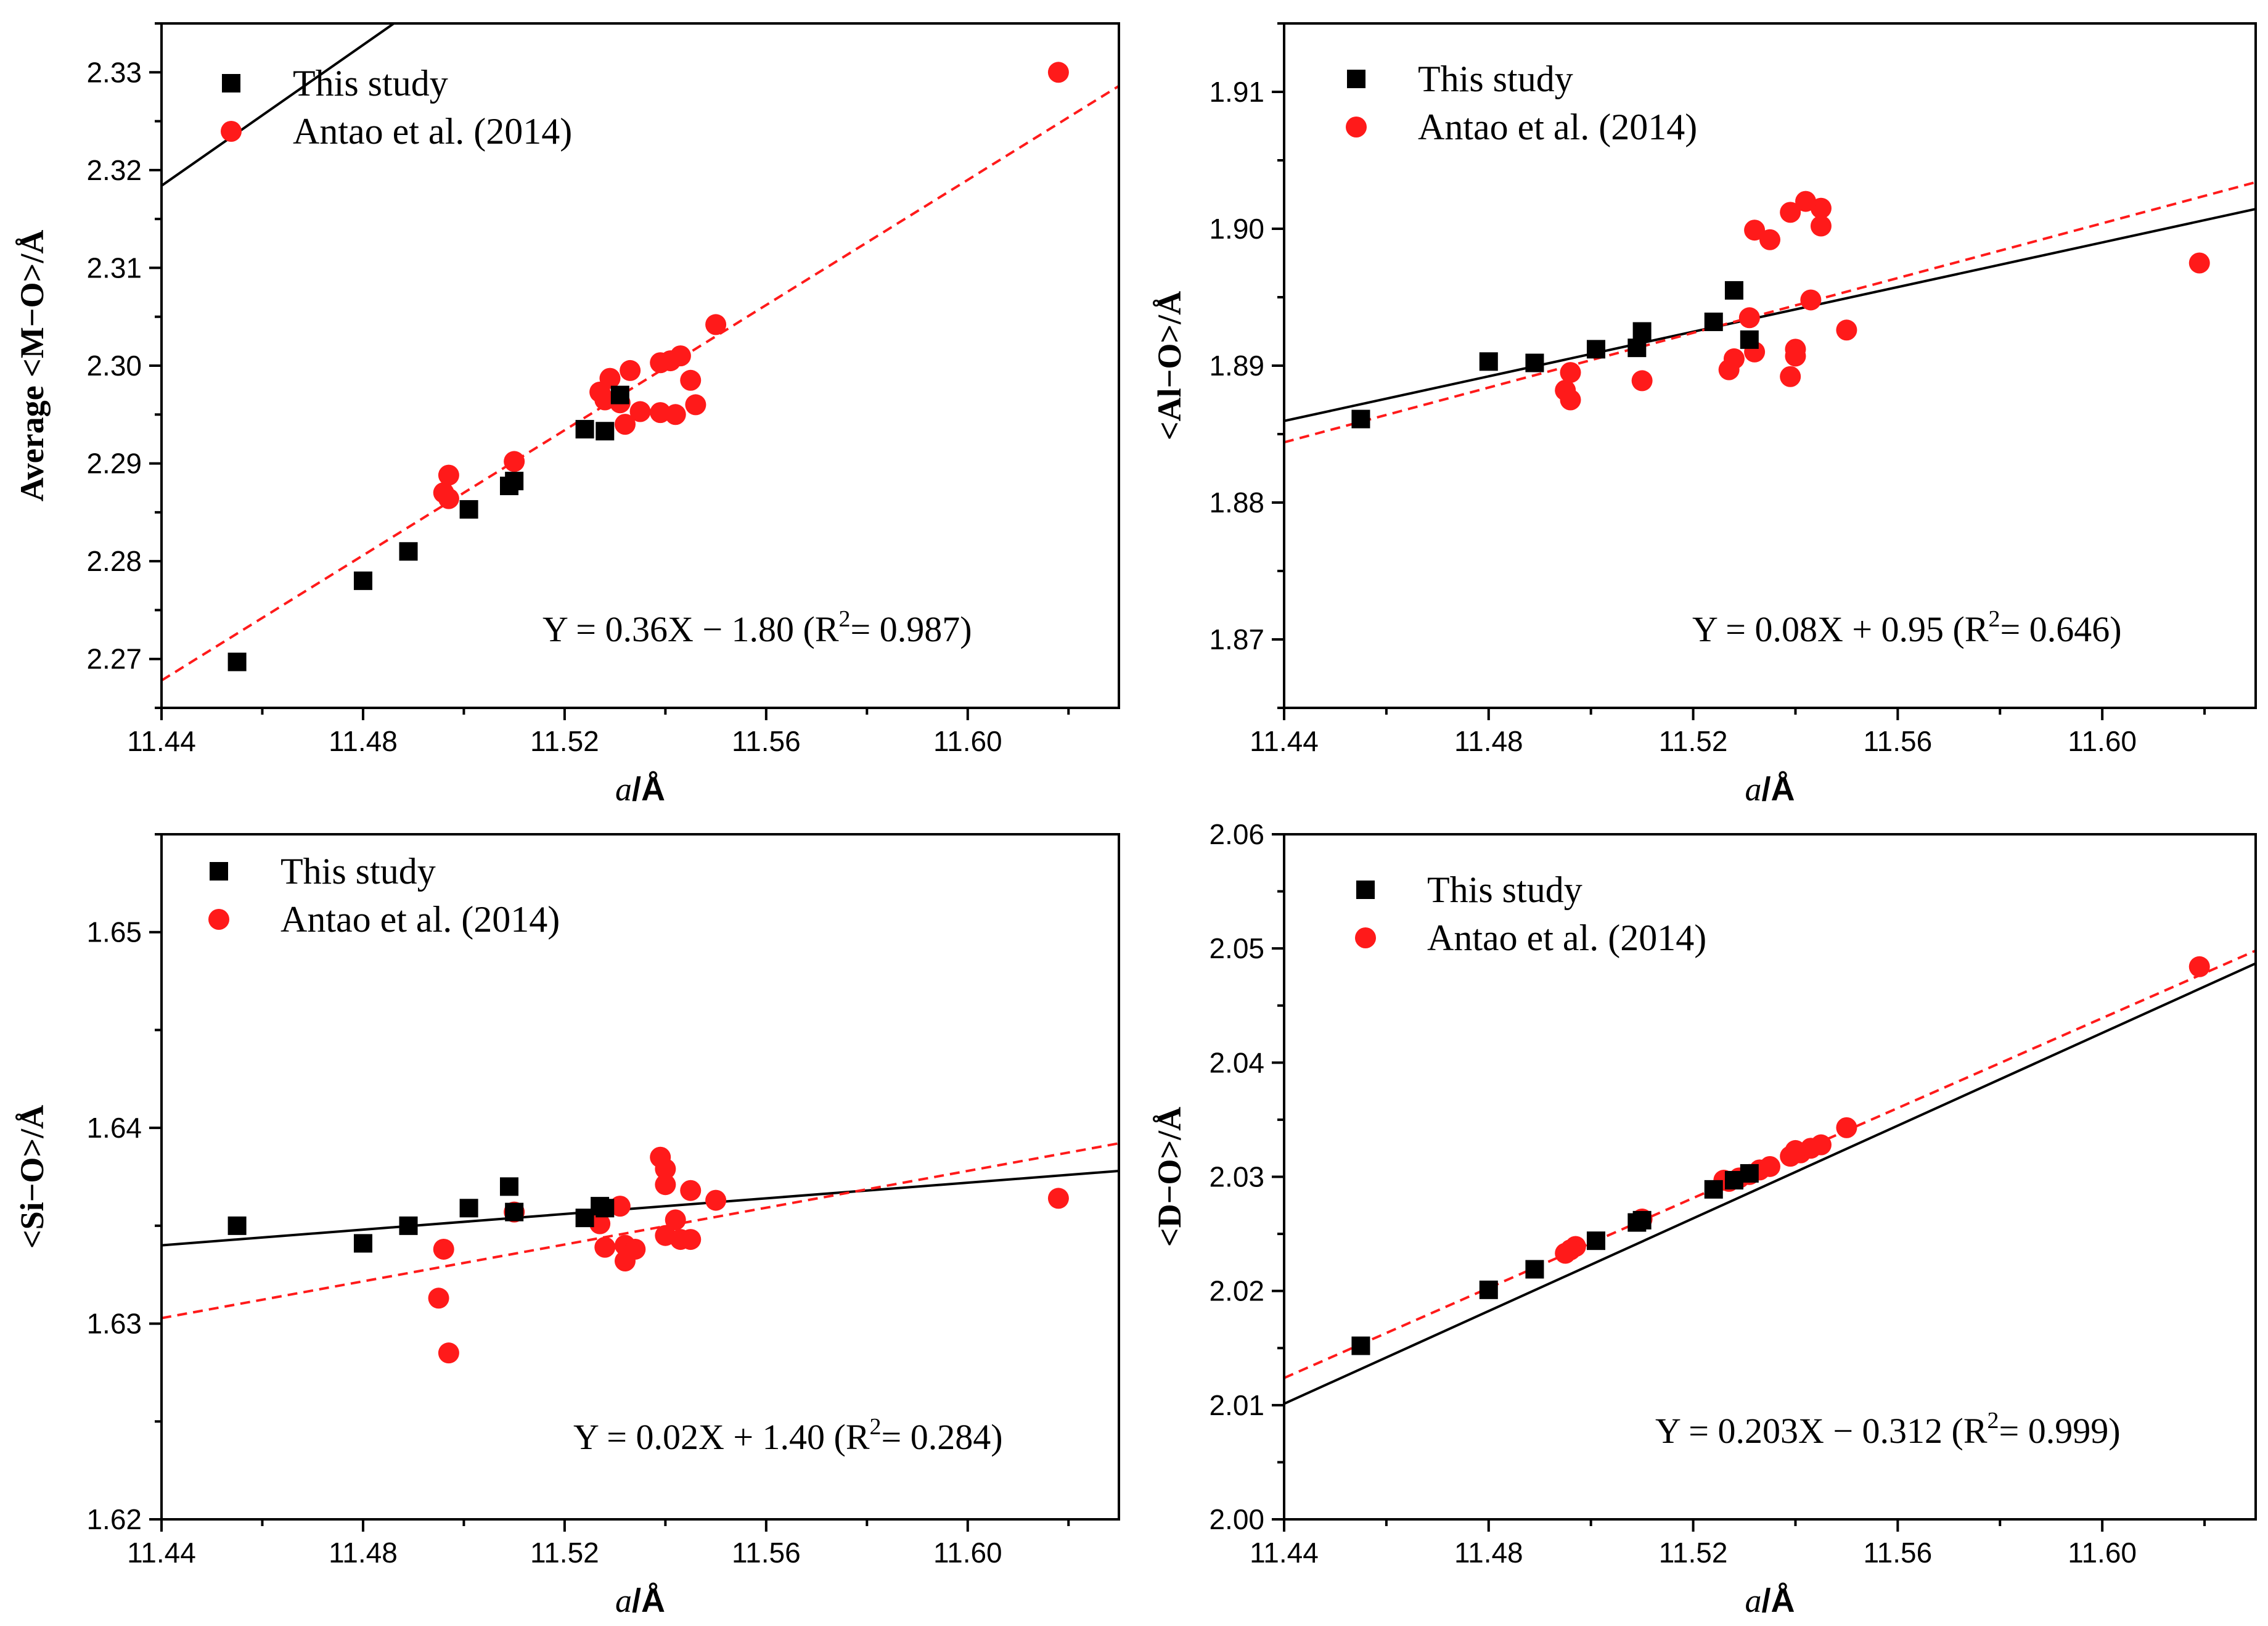 The width and height of the screenshot is (2268, 1626). I want to click on y-tick-label: 2.03, so click(1237, 1177).